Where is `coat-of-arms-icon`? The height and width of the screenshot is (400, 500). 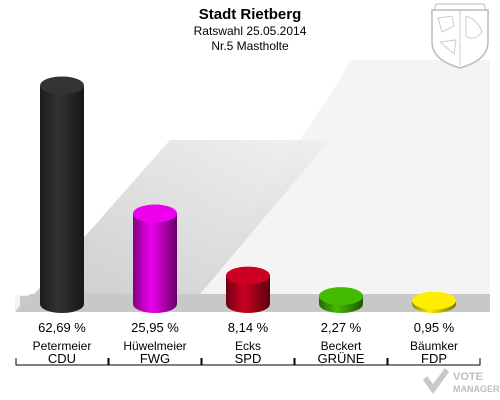
coat-of-arms-icon is located at coordinates (460, 36).